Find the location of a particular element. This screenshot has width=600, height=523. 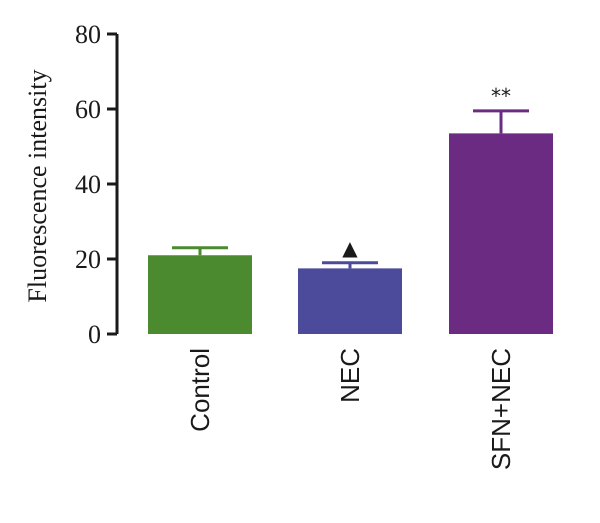

significance-marker: ▲ is located at coordinates (350, 248).